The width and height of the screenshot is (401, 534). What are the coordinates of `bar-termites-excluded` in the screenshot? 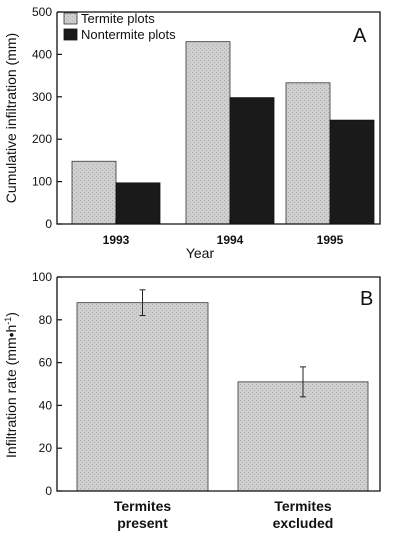 It's located at (303, 436).